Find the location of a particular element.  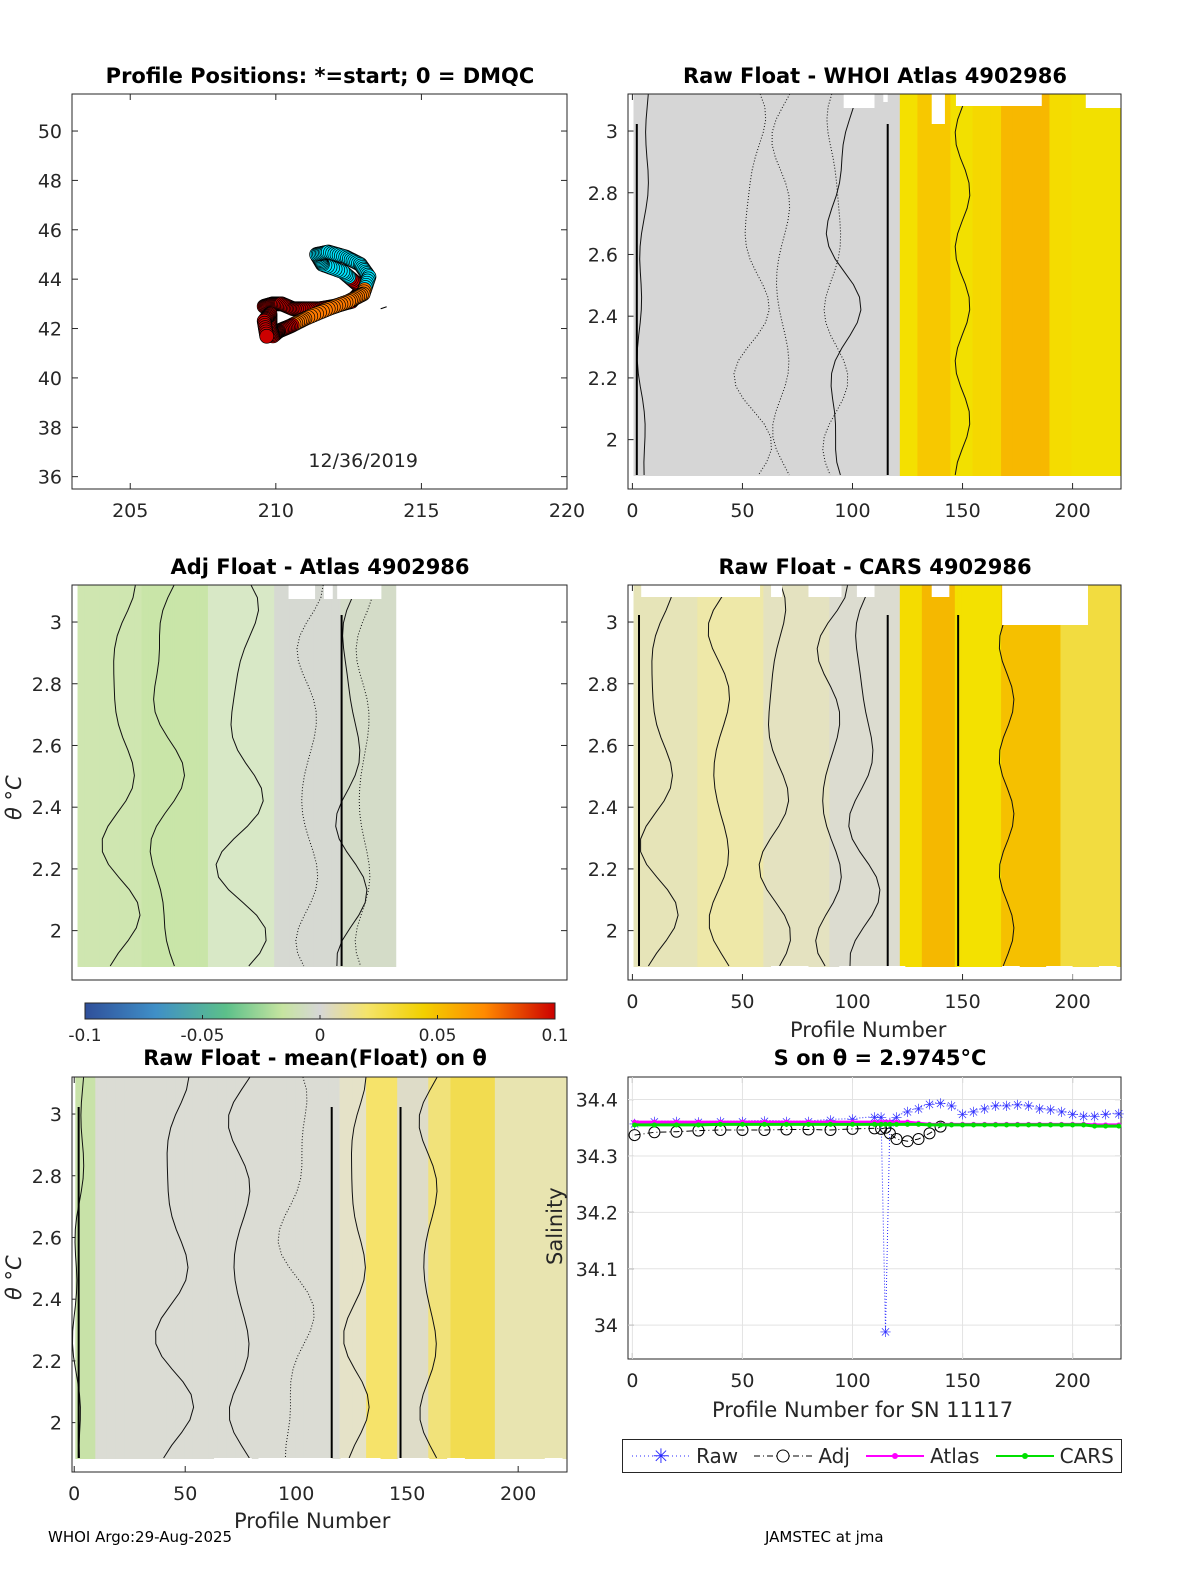

colorbar-tick-label: 0 is located at coordinates (320, 1036).